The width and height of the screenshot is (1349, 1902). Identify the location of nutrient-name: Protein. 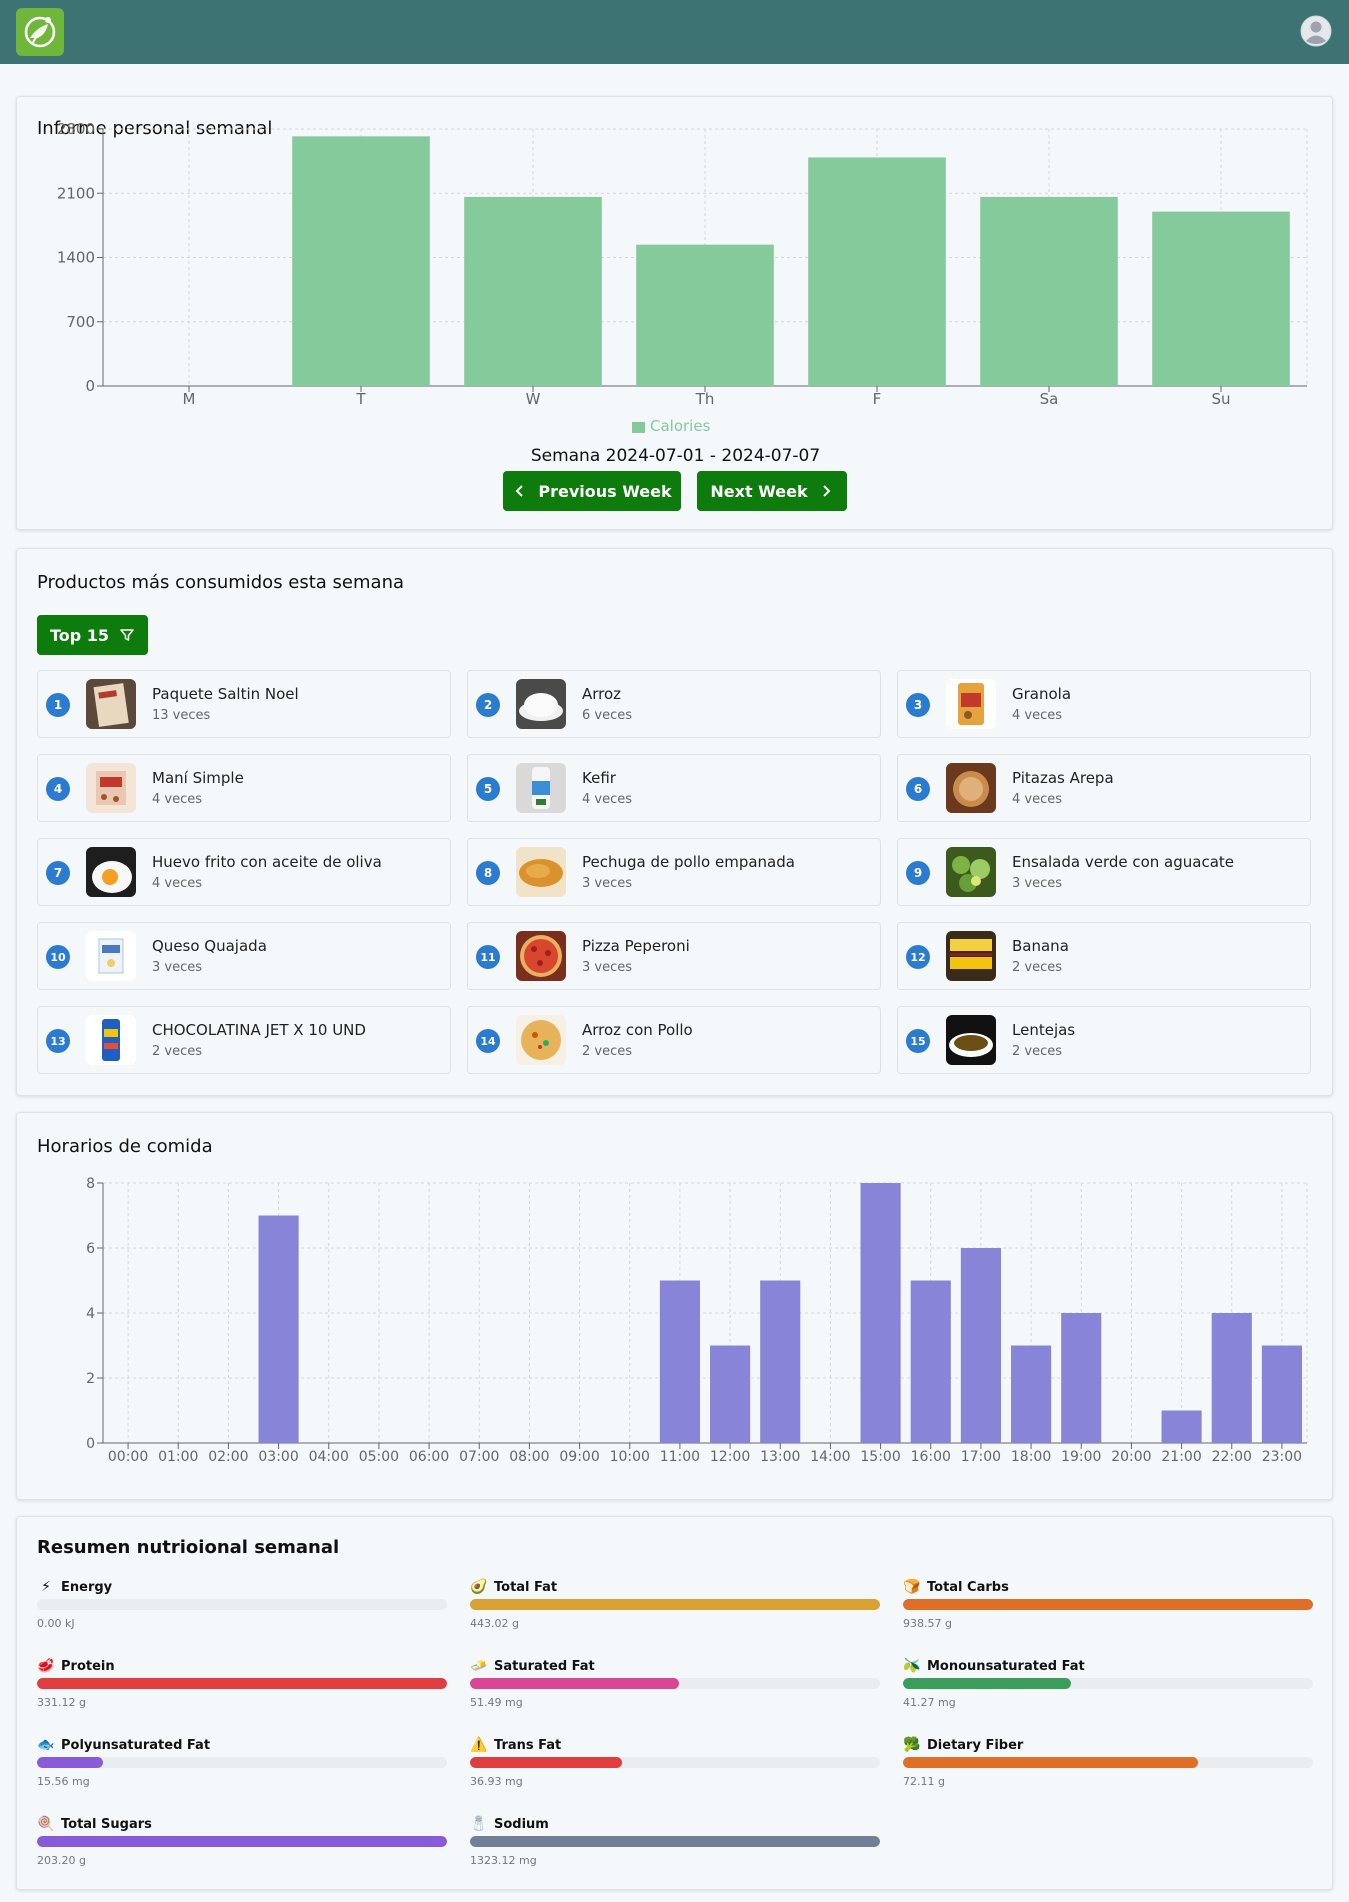
(88, 1666).